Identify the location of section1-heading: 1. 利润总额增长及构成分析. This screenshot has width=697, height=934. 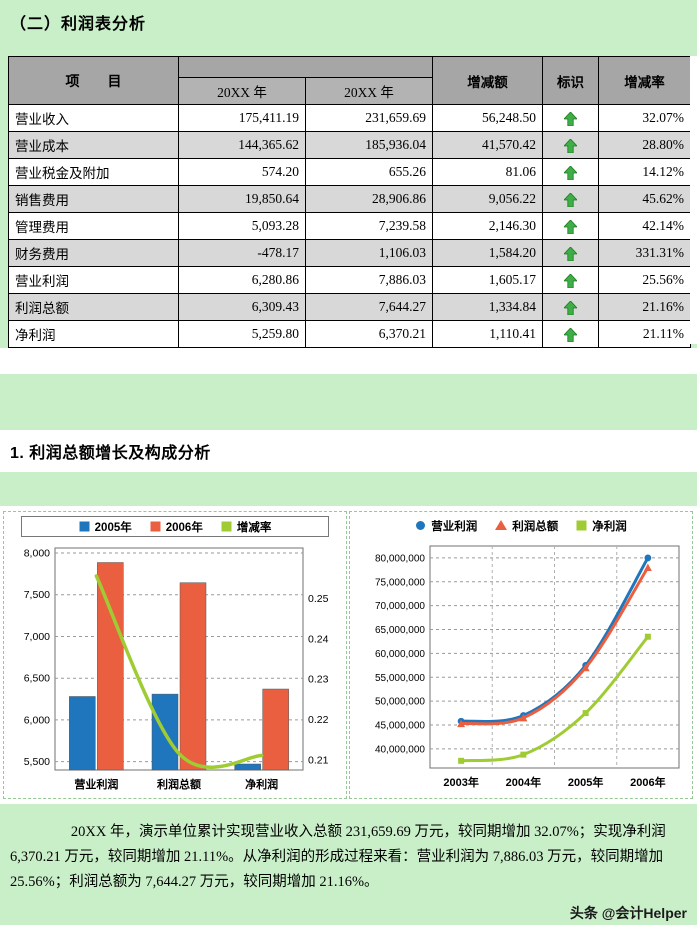
(110, 453).